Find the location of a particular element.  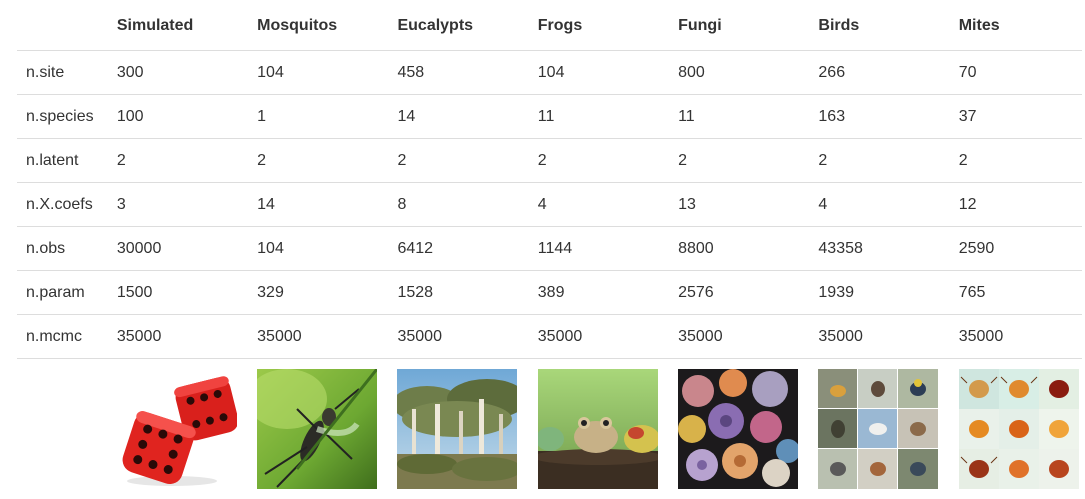

row-label: n.site is located at coordinates (62, 73).